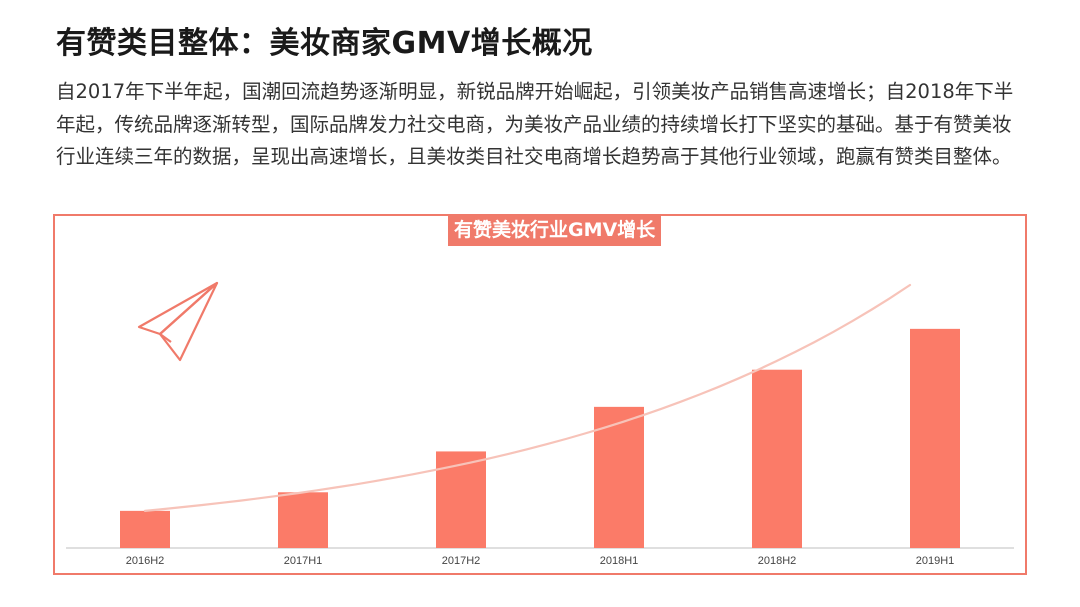  What do you see at coordinates (324, 43) in the screenshot?
I see `page-title: 有赞类目整体：美妆商家GMV增长概况` at bounding box center [324, 43].